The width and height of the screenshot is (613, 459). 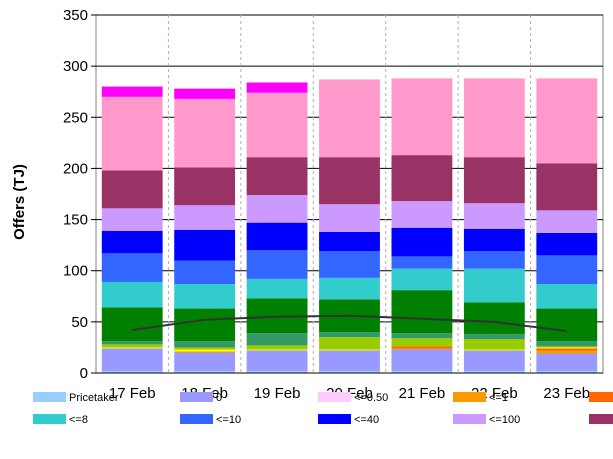 I want to click on legend-label: <=0.50, so click(x=371, y=398).